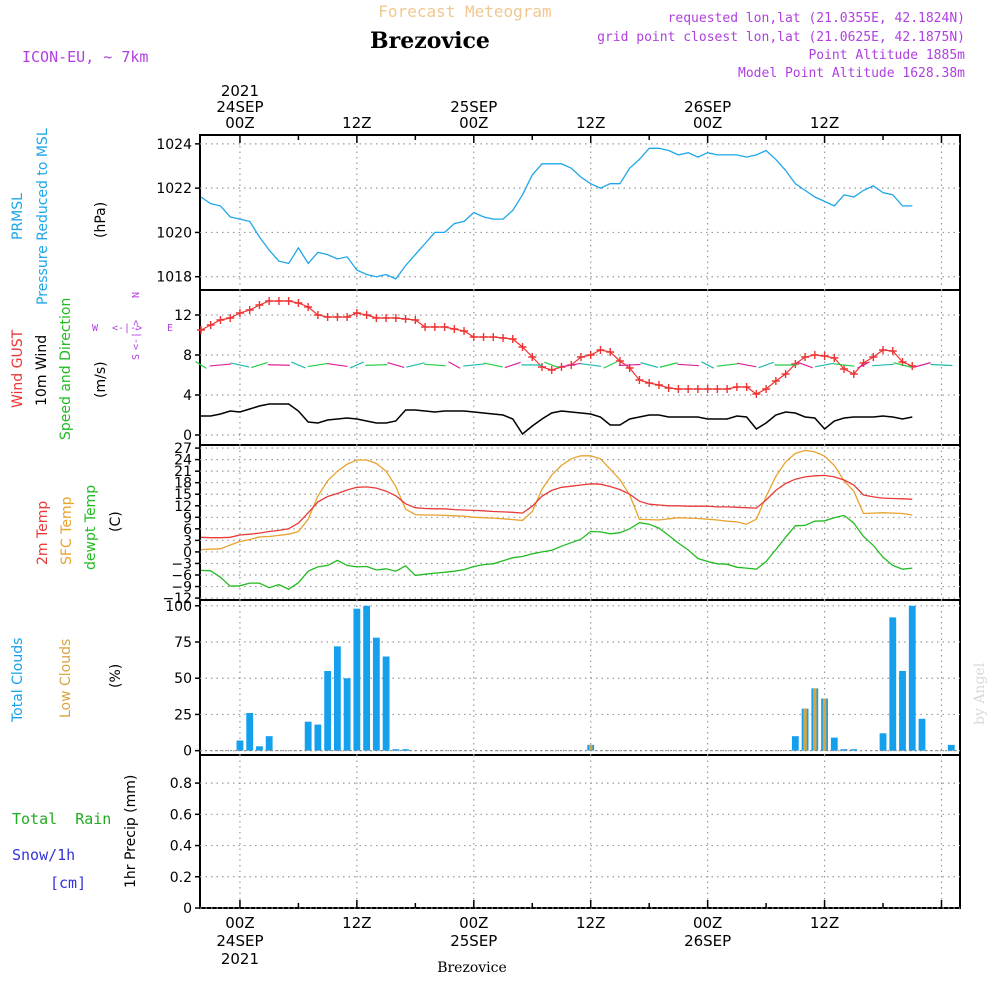 The height and width of the screenshot is (1000, 1000). What do you see at coordinates (18, 680) in the screenshot?
I see `total-clouds-label: Total Clouds` at bounding box center [18, 680].